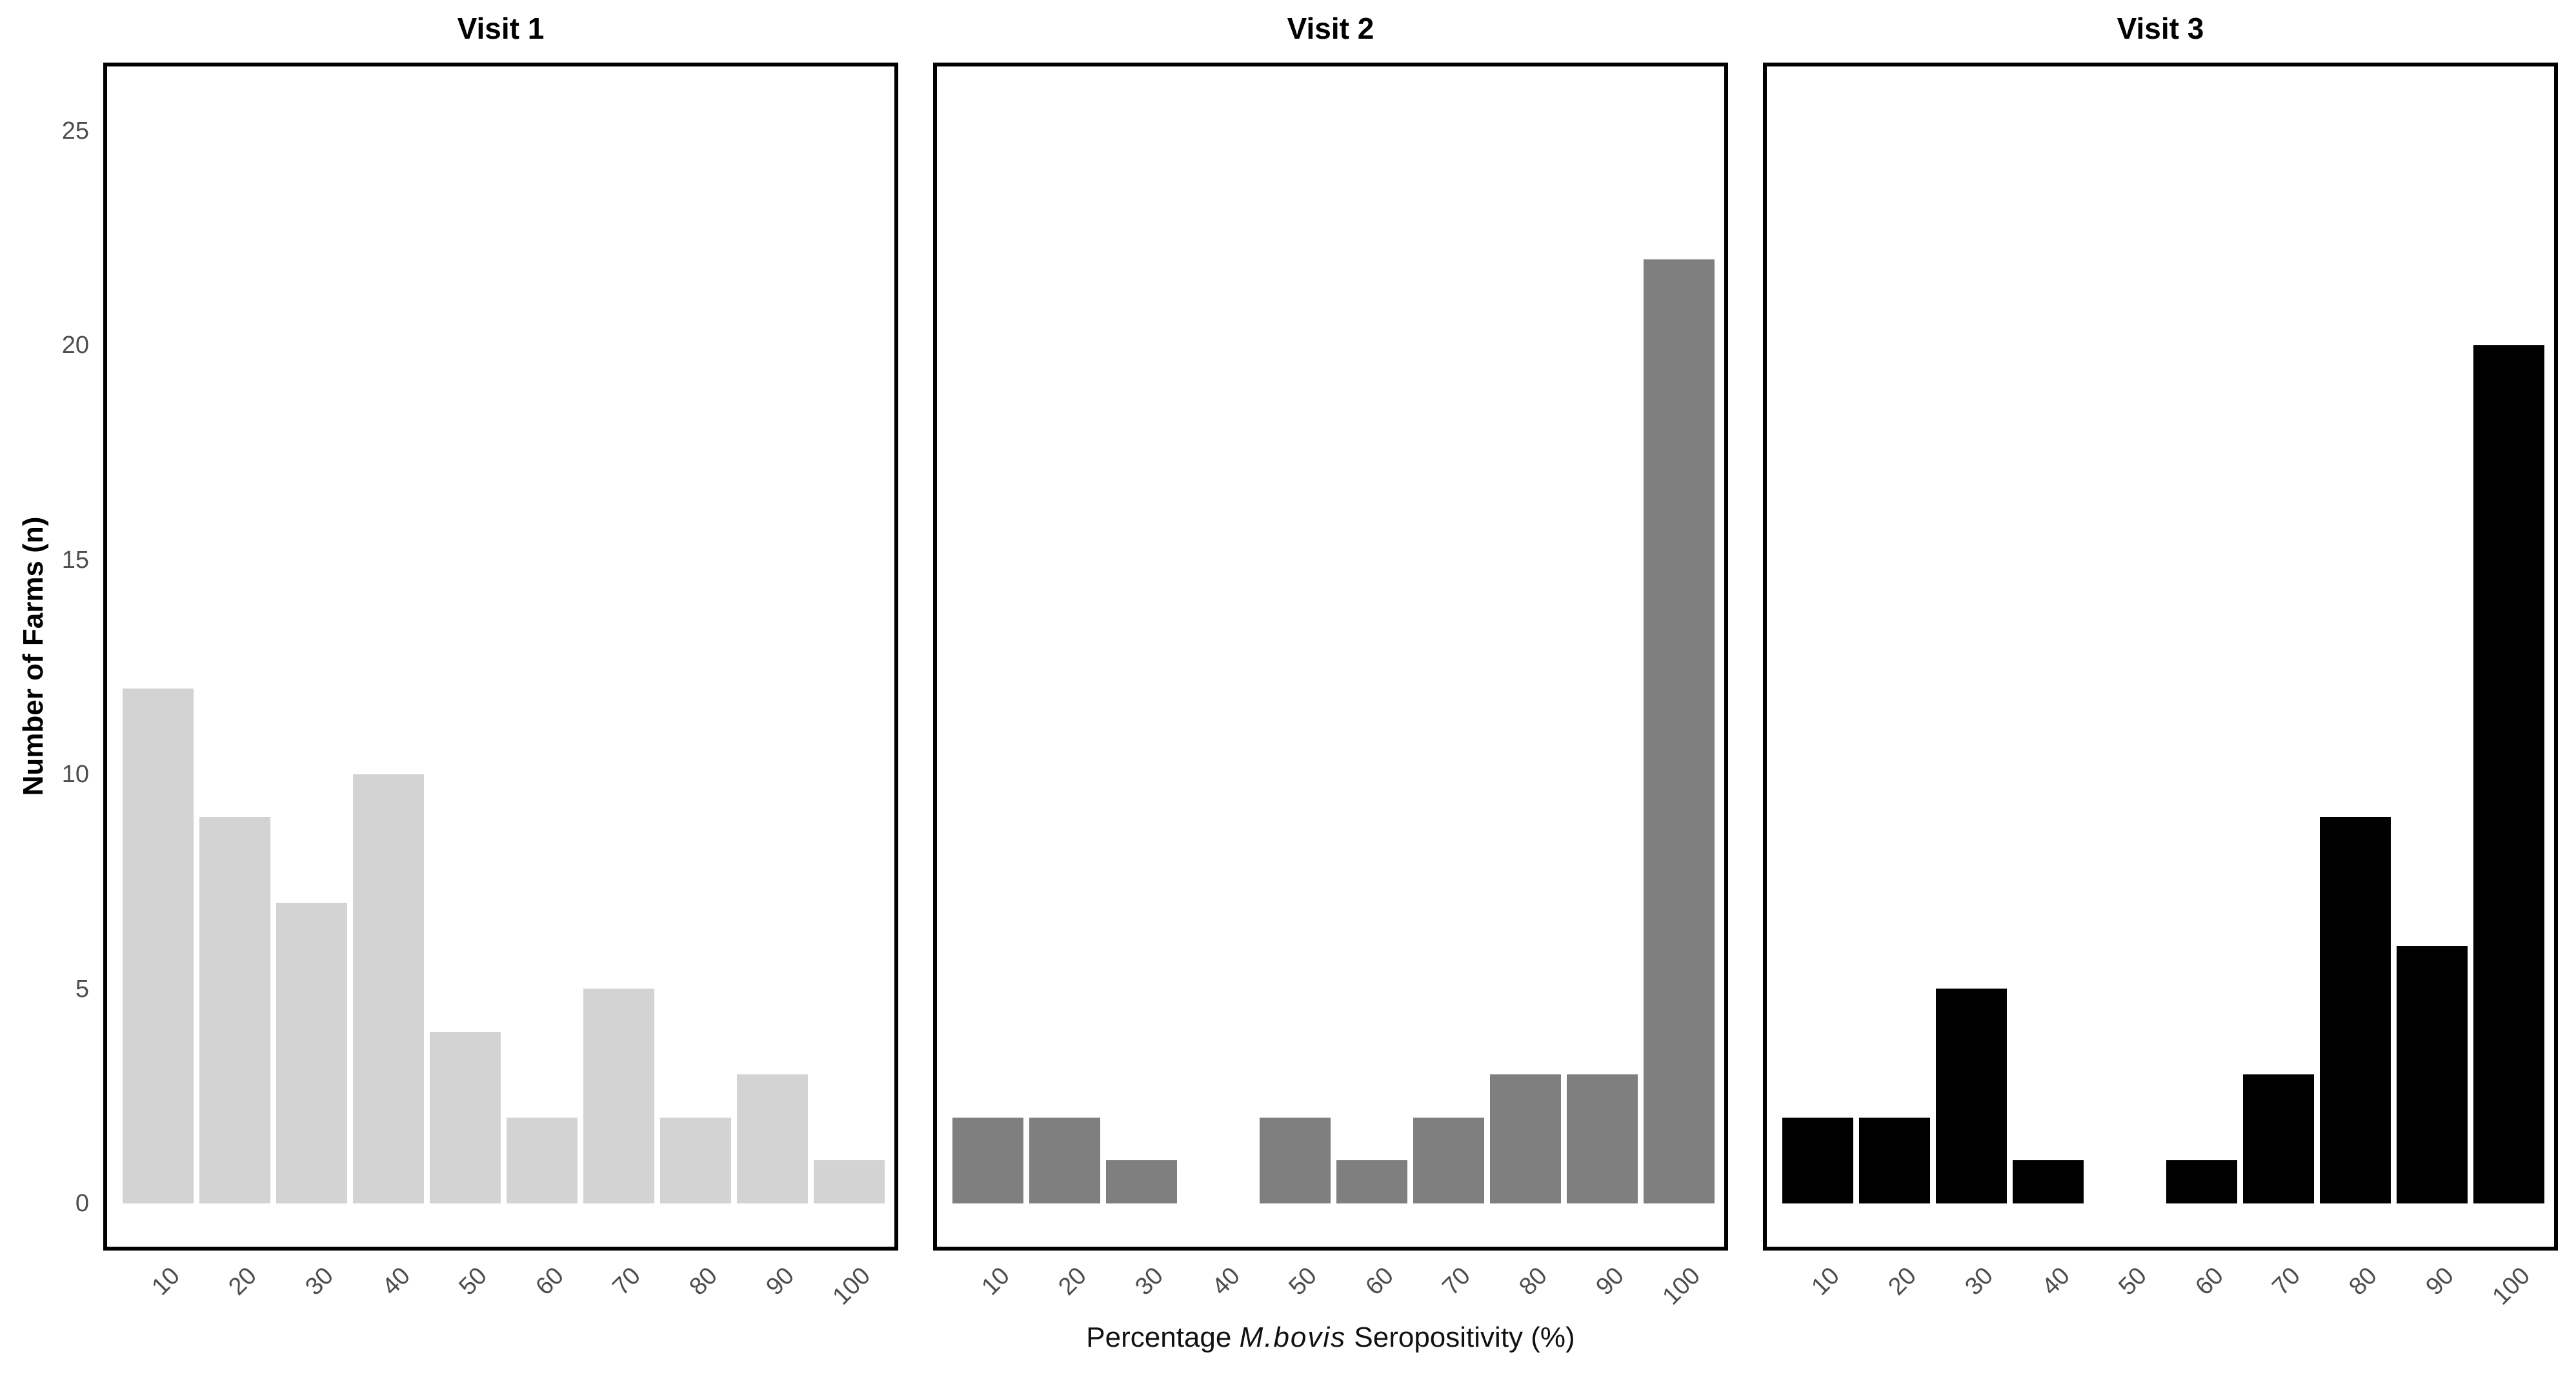 This screenshot has width=2576, height=1388. I want to click on panel-title-visit-3: Visit 3, so click(2160, 29).